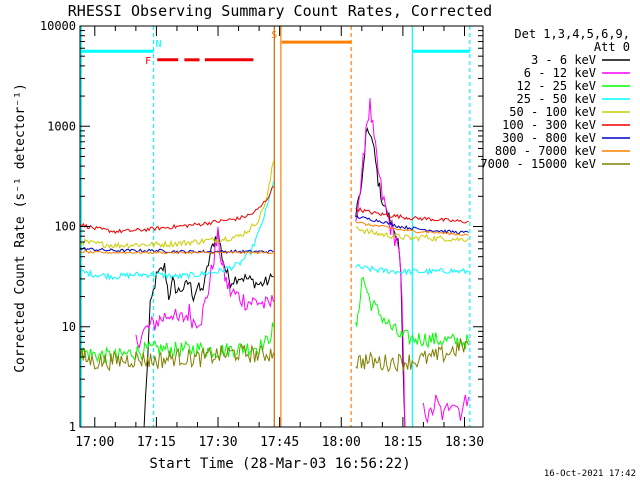 This screenshot has height=480, width=640. I want to click on x-tick-label: 18:30, so click(464, 442).